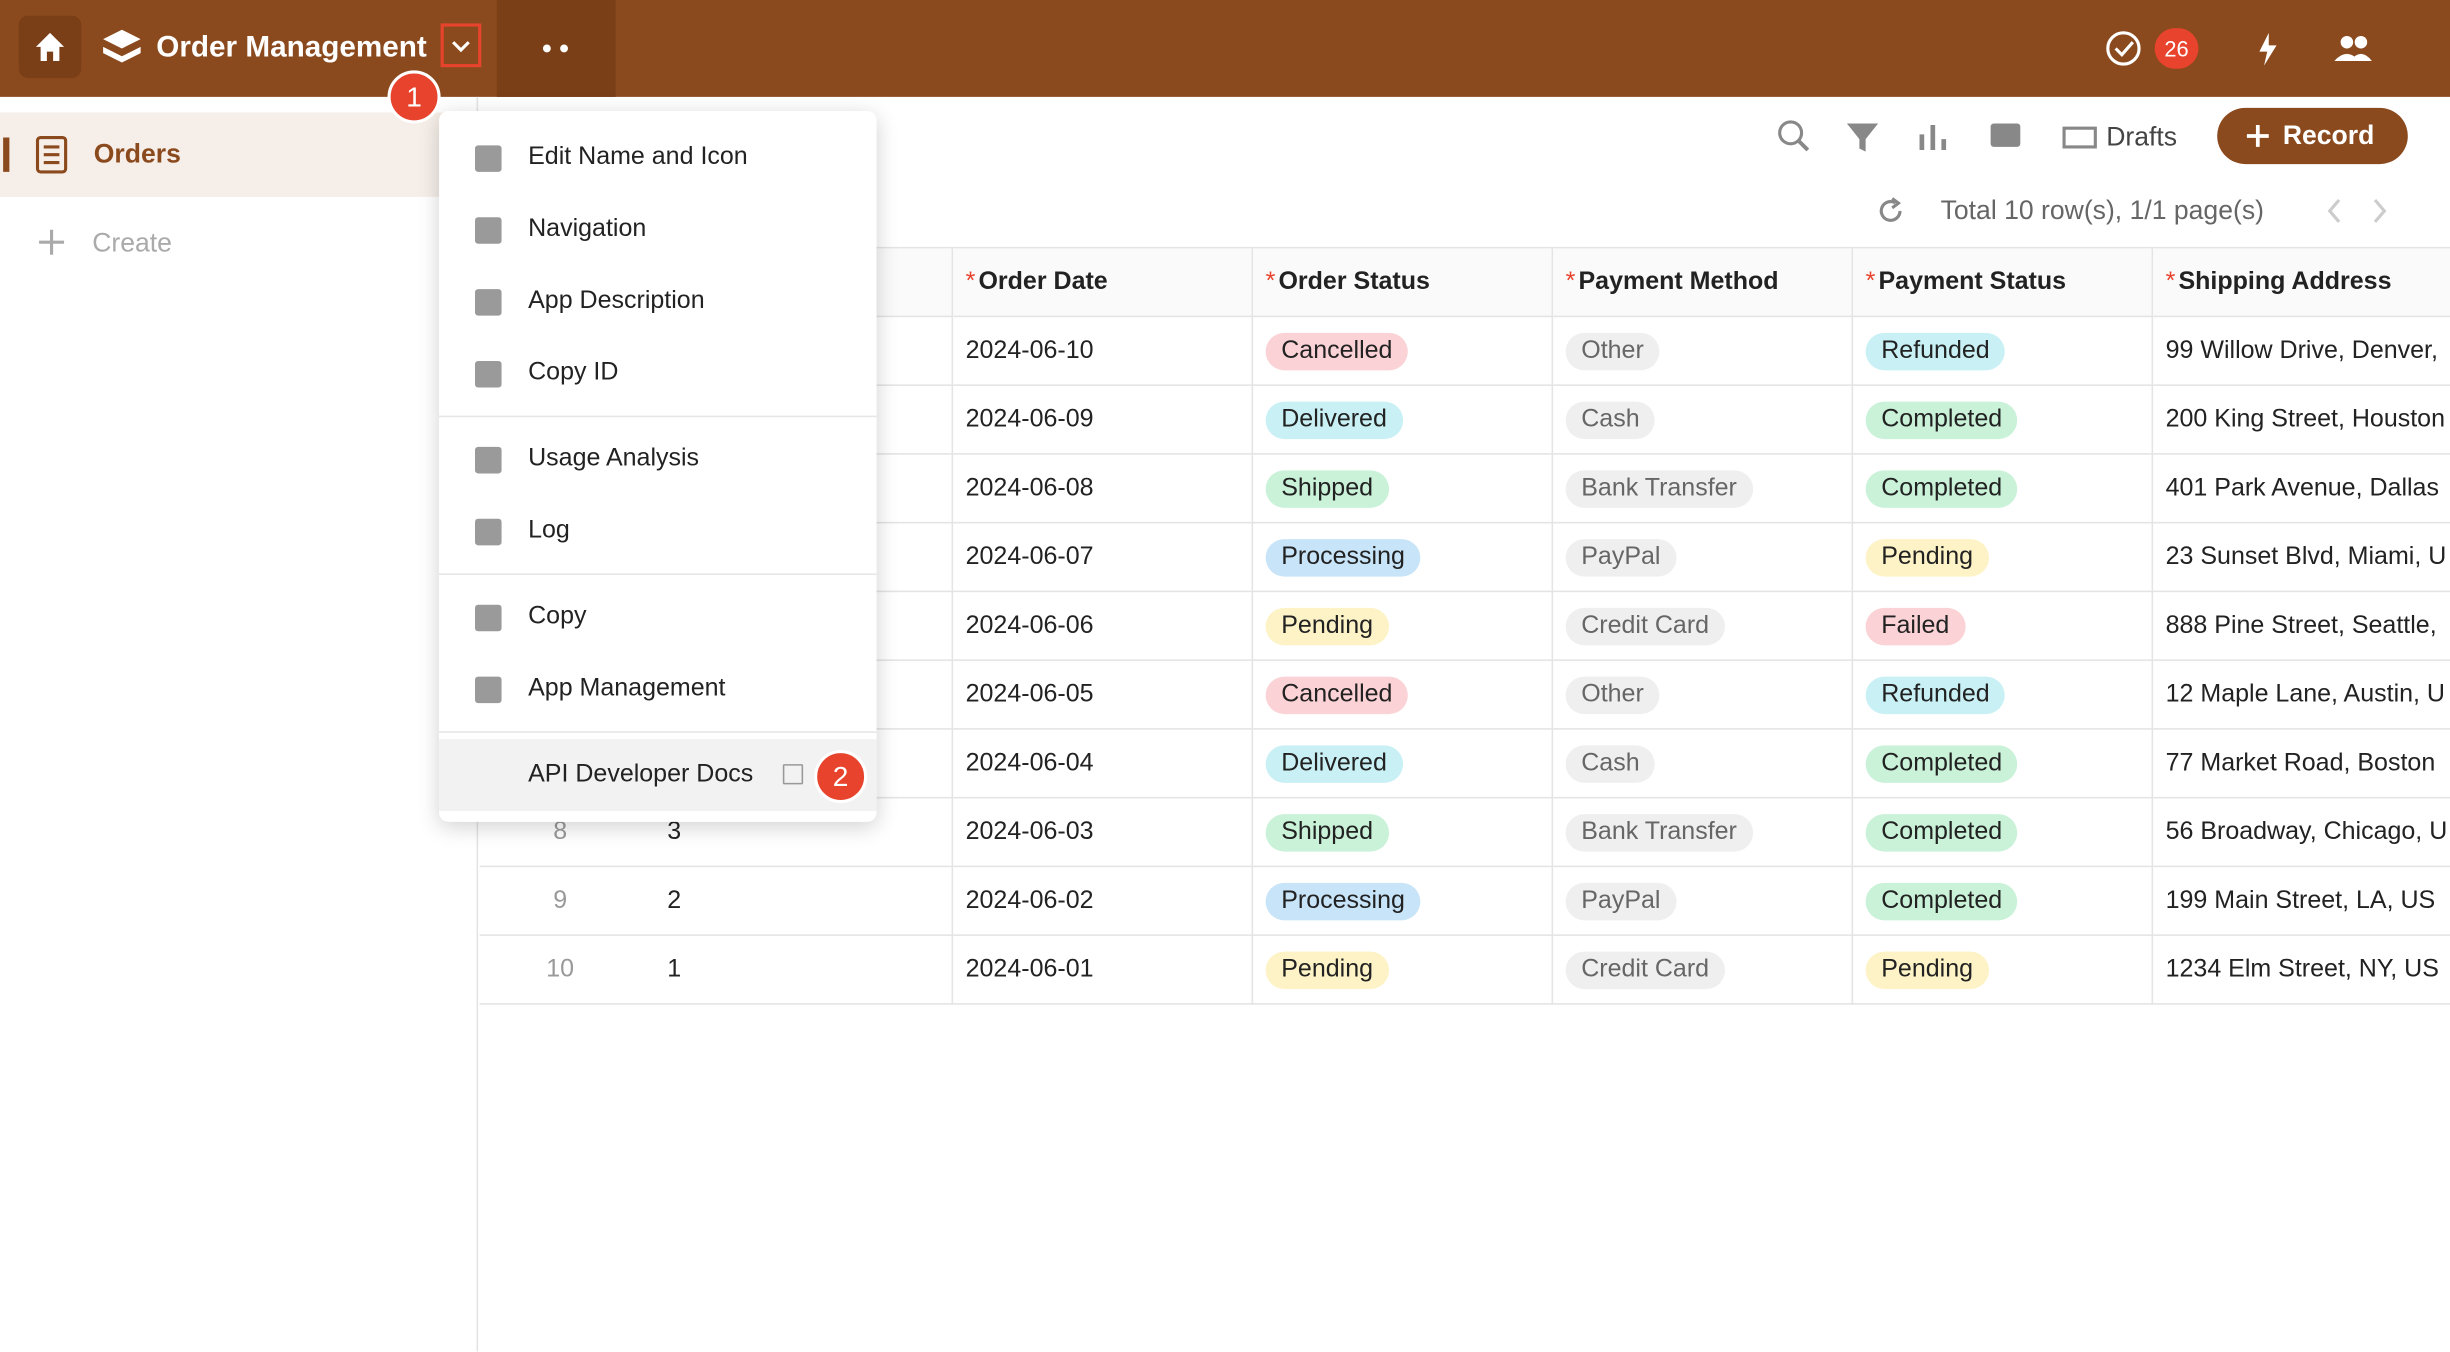 The width and height of the screenshot is (2450, 1352). What do you see at coordinates (1334, 763) in the screenshot?
I see `status-tag: Delivered` at bounding box center [1334, 763].